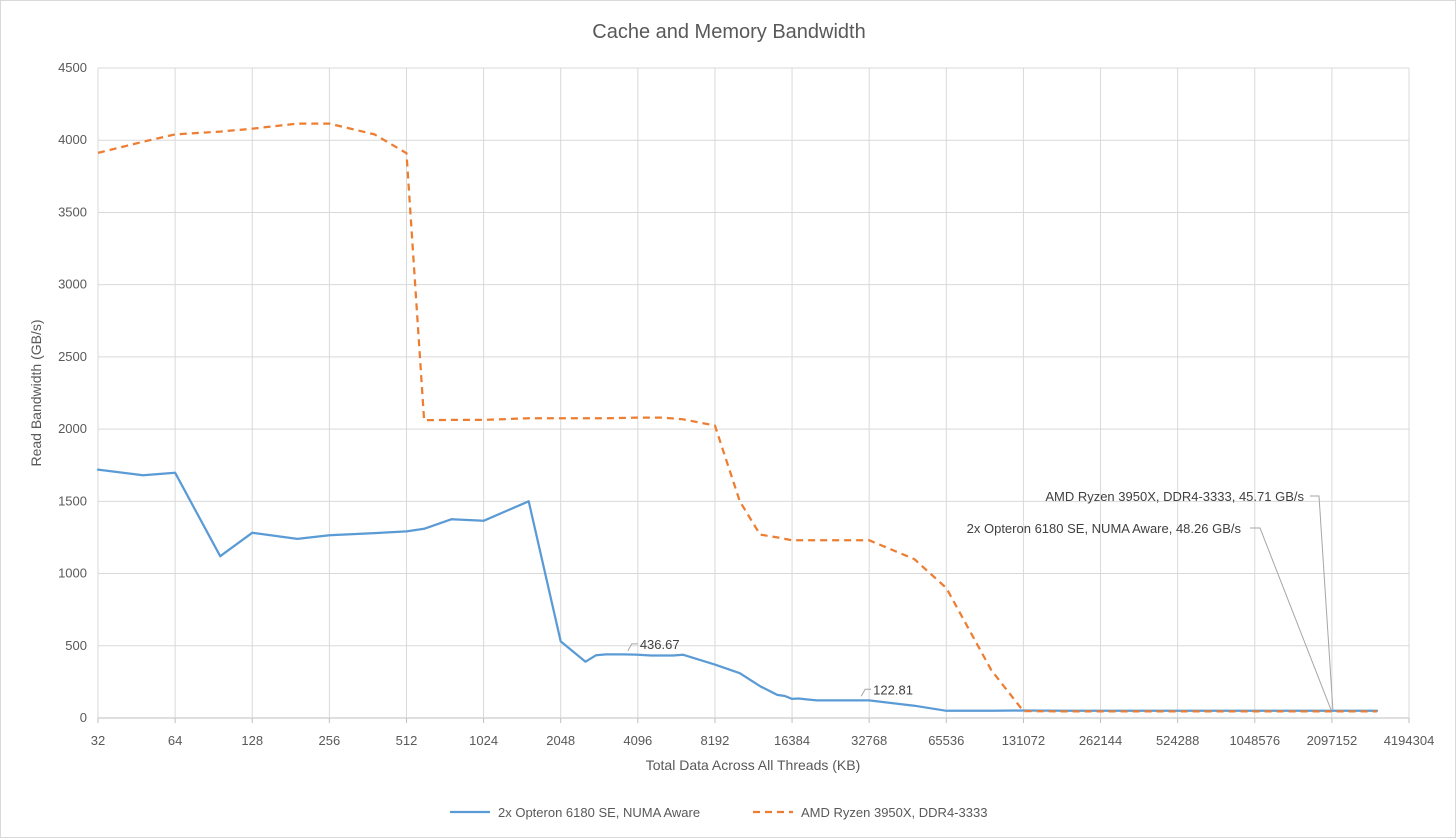  Describe the element at coordinates (36, 392) in the screenshot. I see `y-axis-title: Read Bandwidth (GB/s)` at that location.